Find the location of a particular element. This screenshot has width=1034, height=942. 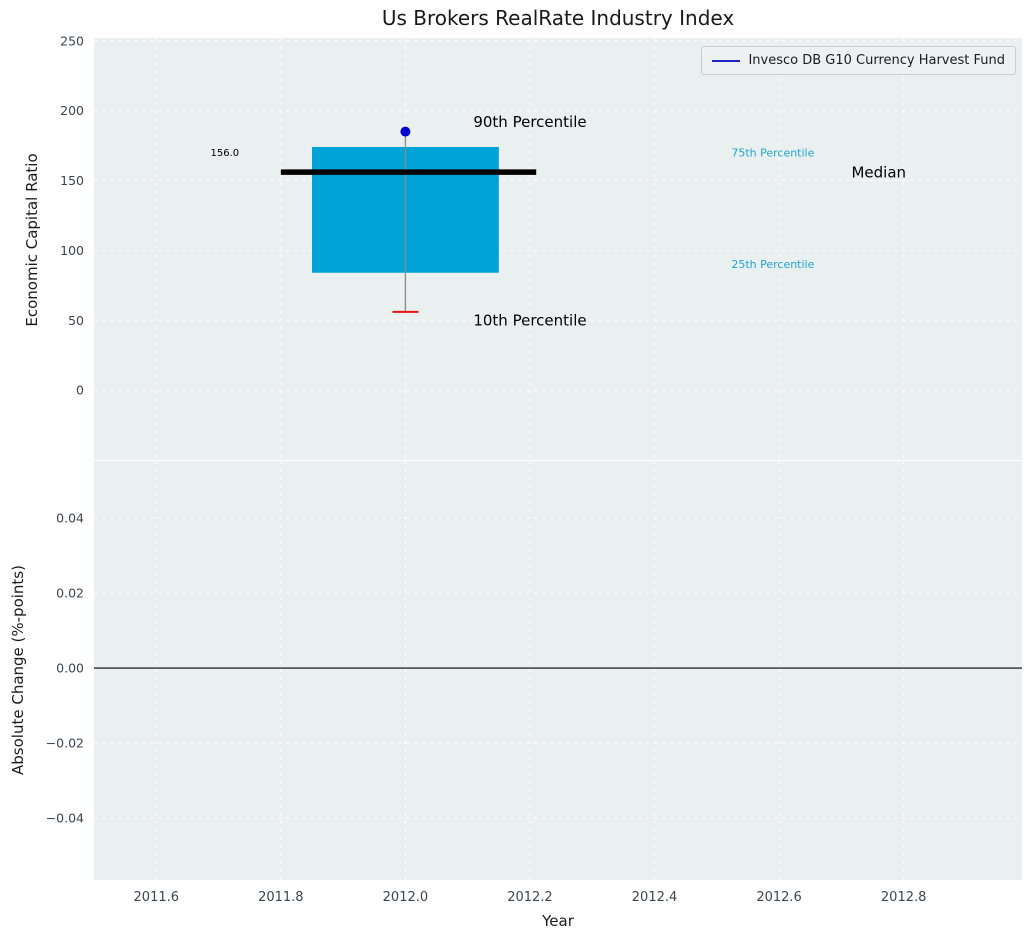

annotation-25th-percentile: 25th Percentile is located at coordinates (772, 264).